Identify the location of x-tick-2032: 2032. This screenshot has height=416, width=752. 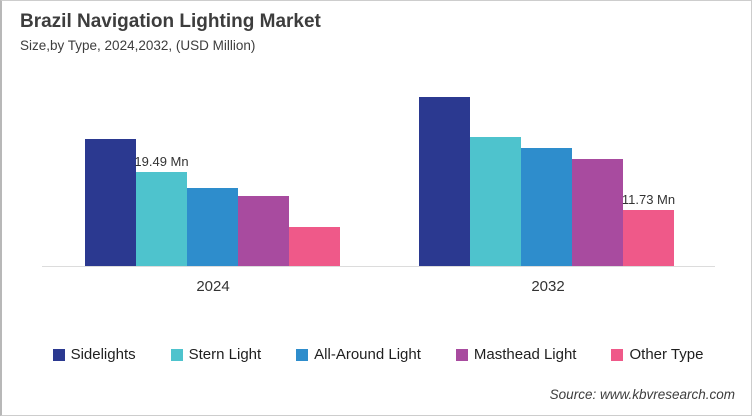
(548, 286).